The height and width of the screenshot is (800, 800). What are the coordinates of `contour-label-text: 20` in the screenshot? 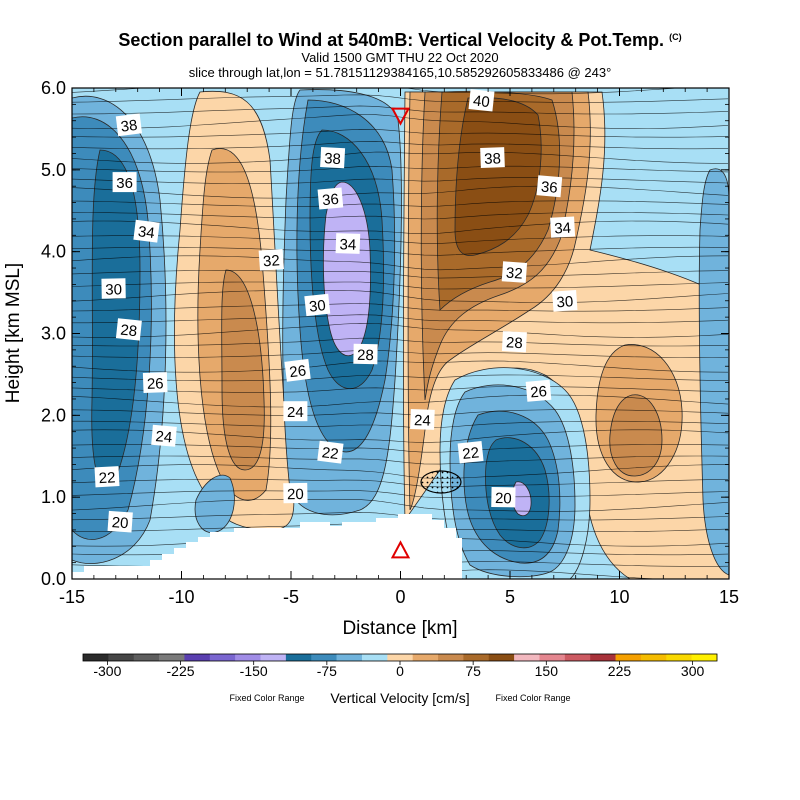 It's located at (295, 494).